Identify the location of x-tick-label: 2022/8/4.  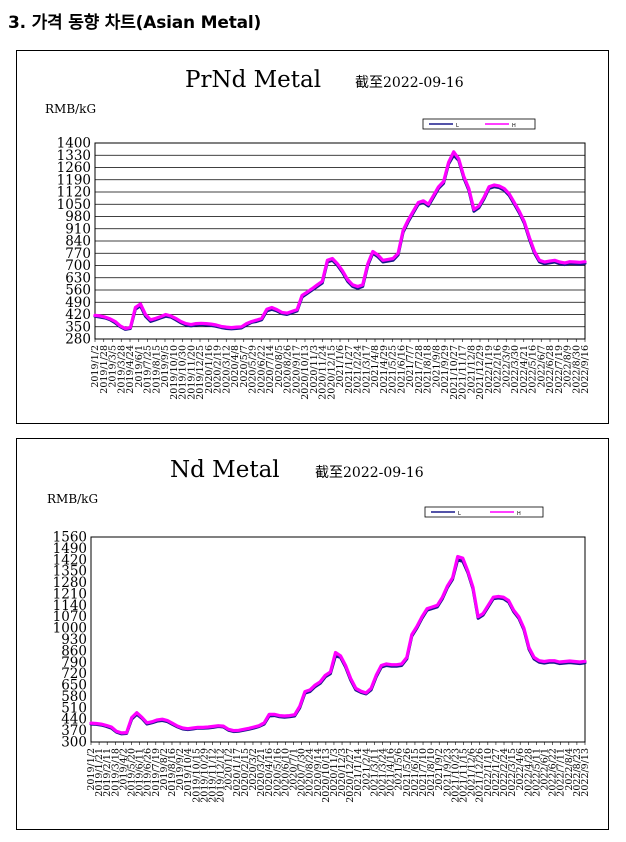
(569, 769).